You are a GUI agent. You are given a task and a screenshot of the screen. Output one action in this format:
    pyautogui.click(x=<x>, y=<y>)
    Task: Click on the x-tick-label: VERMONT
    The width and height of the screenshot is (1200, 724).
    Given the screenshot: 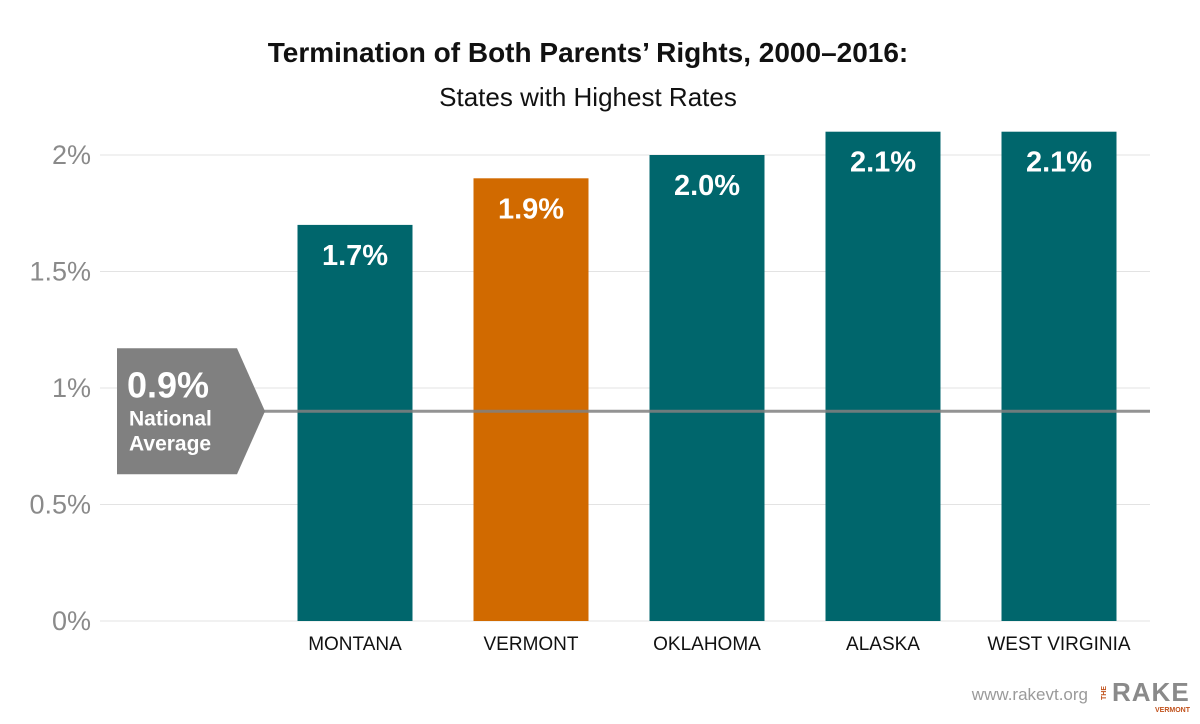 What is the action you would take?
    pyautogui.click(x=531, y=644)
    